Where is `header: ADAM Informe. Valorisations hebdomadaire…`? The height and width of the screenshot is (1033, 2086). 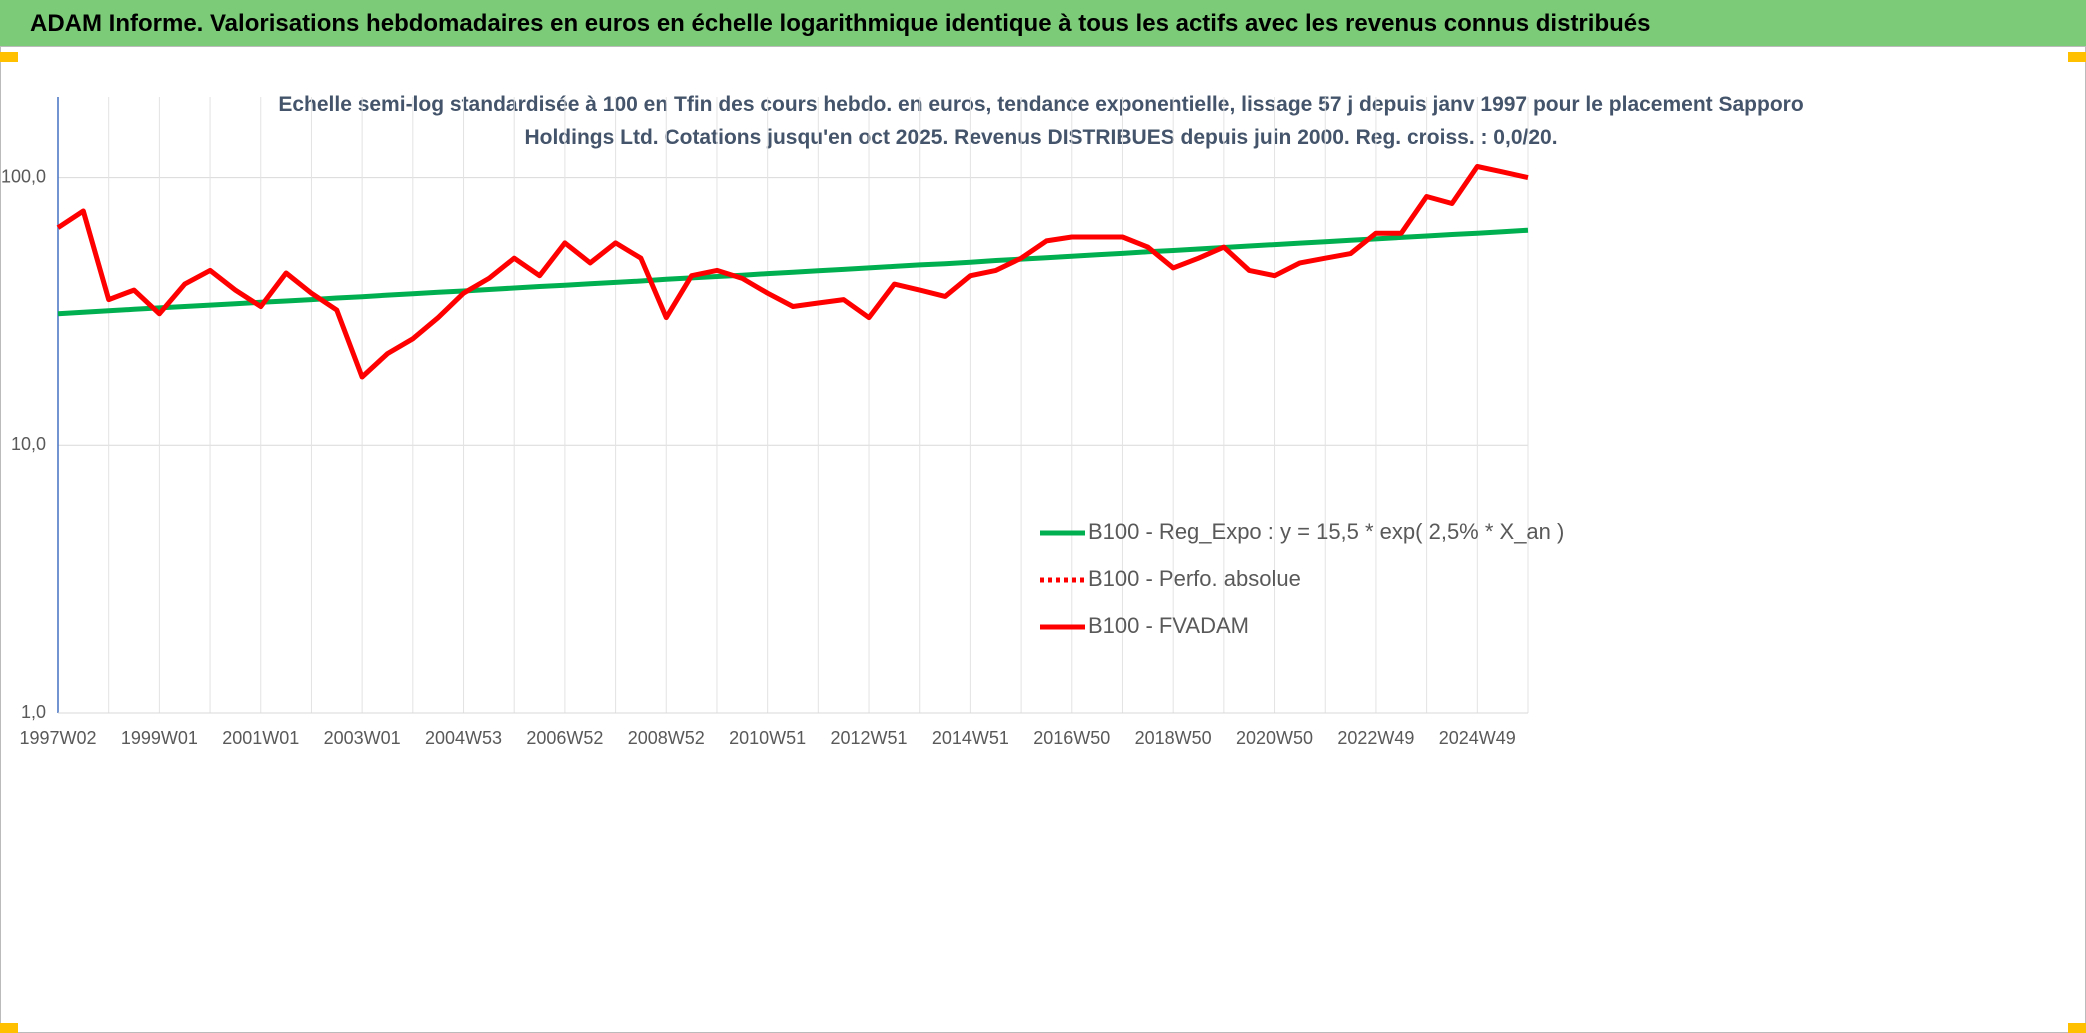
header: ADAM Informe. Valorisations hebdomadaire… is located at coordinates (1043, 23).